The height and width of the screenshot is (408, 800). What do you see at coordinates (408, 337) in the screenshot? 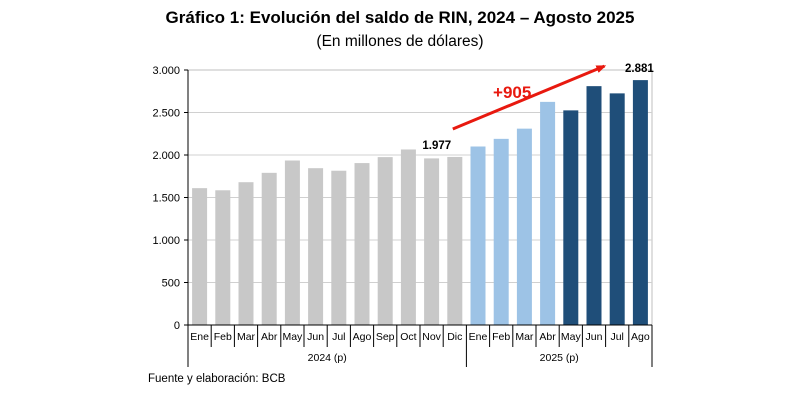
I see `x-tick-label: Oct` at bounding box center [408, 337].